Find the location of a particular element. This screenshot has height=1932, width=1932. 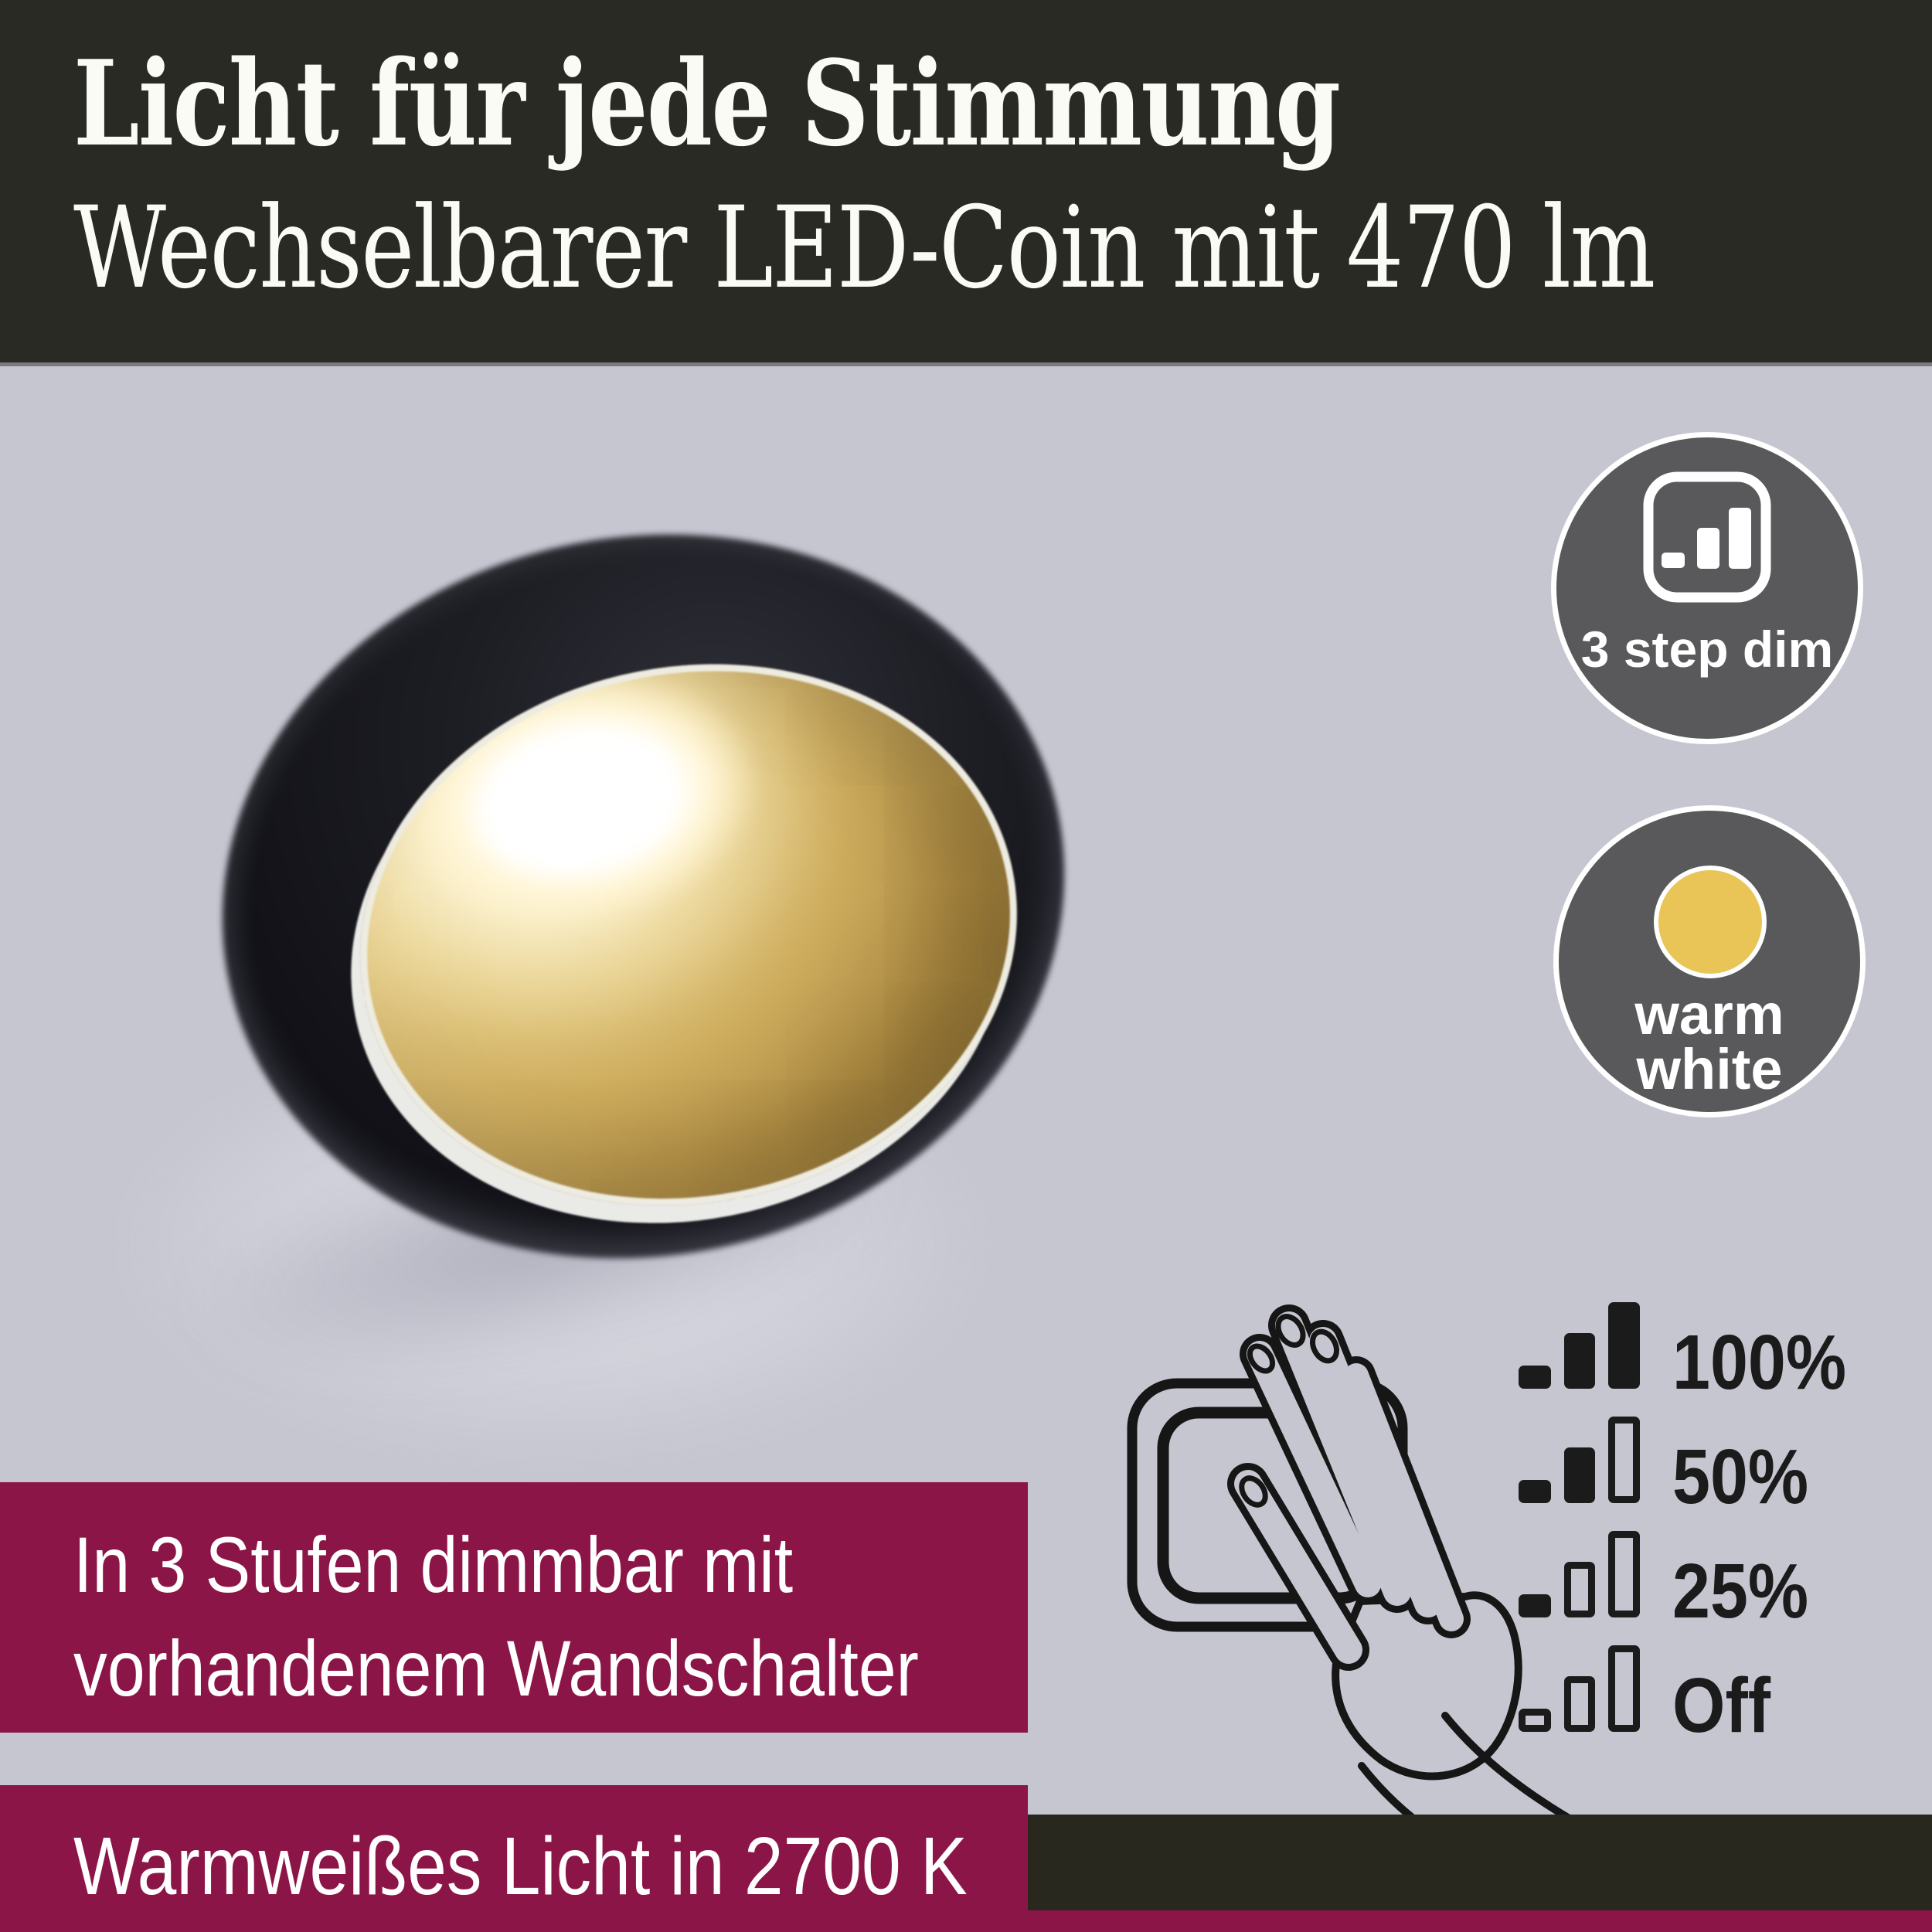

hand-switch-illustration is located at coordinates (1362, 1600).